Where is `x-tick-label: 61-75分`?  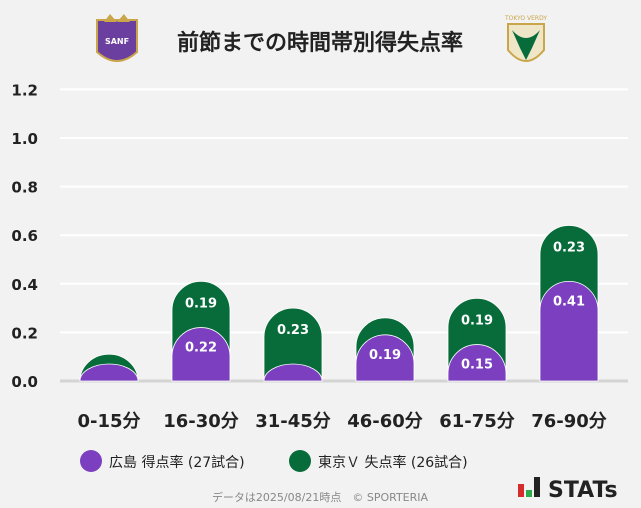
x-tick-label: 61-75分 is located at coordinates (477, 421).